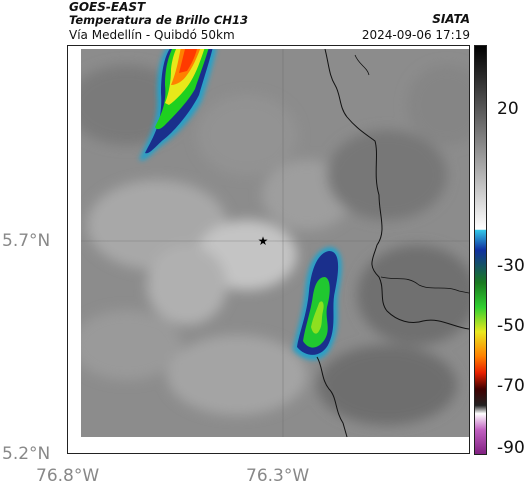  What do you see at coordinates (451, 19) in the screenshot?
I see `organization-label: SIATA` at bounding box center [451, 19].